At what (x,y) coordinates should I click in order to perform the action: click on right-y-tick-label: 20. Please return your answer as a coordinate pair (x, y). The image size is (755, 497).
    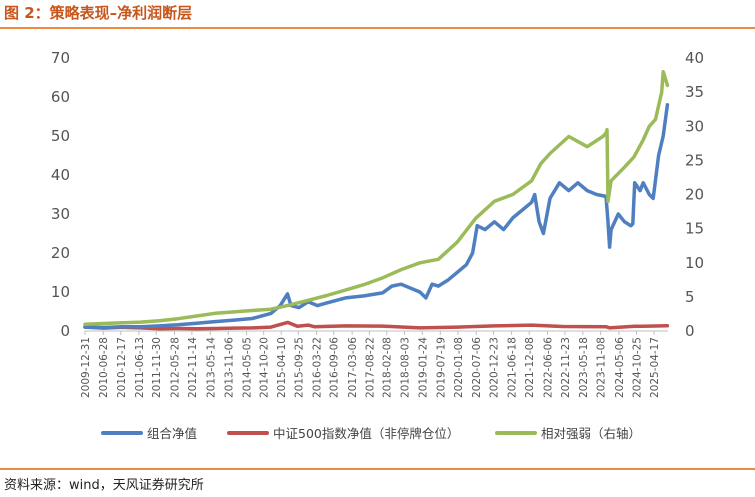
    Looking at the image, I should click on (694, 195).